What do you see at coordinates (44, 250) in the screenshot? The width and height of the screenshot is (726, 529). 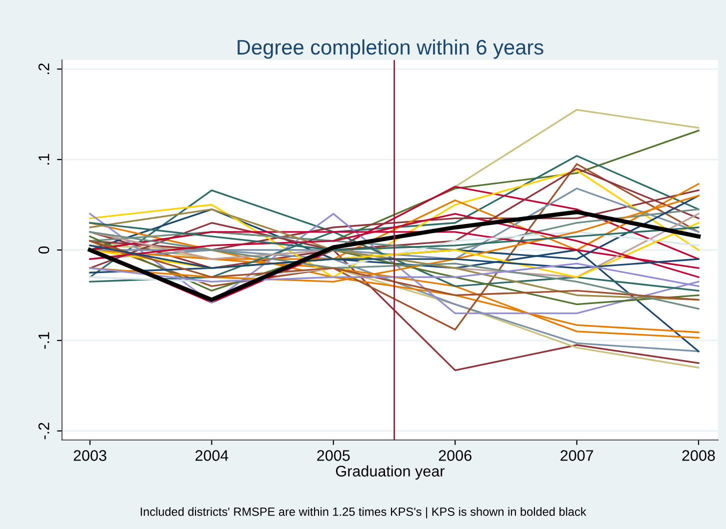 I see `y-tick-label: 0` at bounding box center [44, 250].